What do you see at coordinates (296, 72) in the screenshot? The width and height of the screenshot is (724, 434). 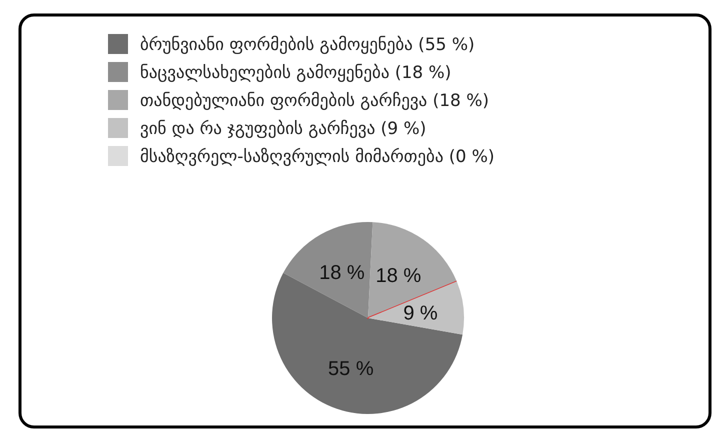 I see `legend-label: ნაცვალსახელების გამოყენება (18 %)` at bounding box center [296, 72].